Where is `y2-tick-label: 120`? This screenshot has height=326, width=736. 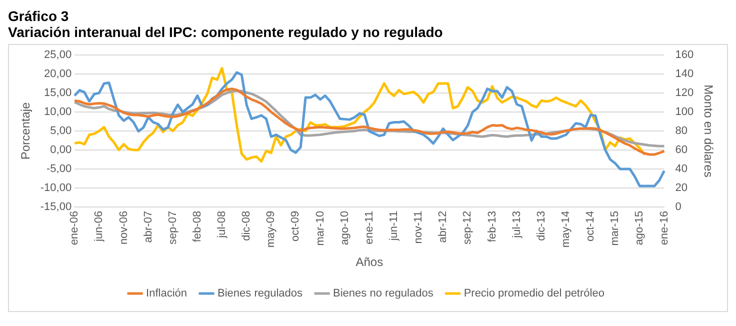
y2-tick-label: 120 is located at coordinates (684, 93).